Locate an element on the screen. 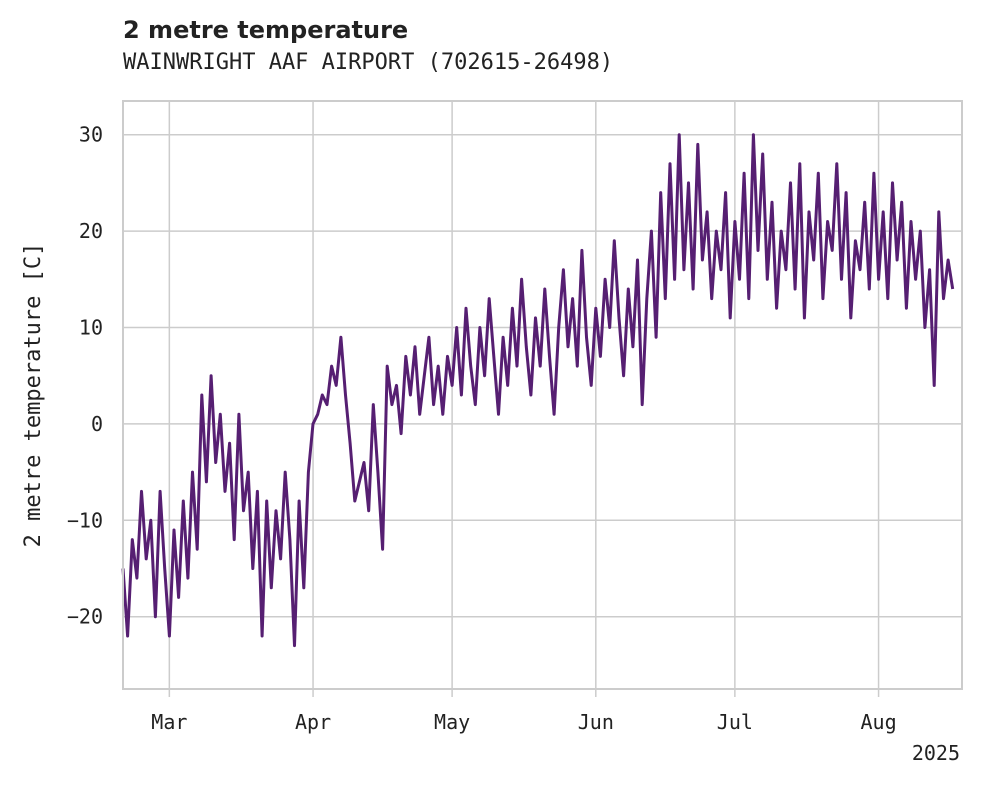 Image resolution: width=981 pixels, height=785 pixels. x-axis-year-label: 2025 is located at coordinates (936, 753).